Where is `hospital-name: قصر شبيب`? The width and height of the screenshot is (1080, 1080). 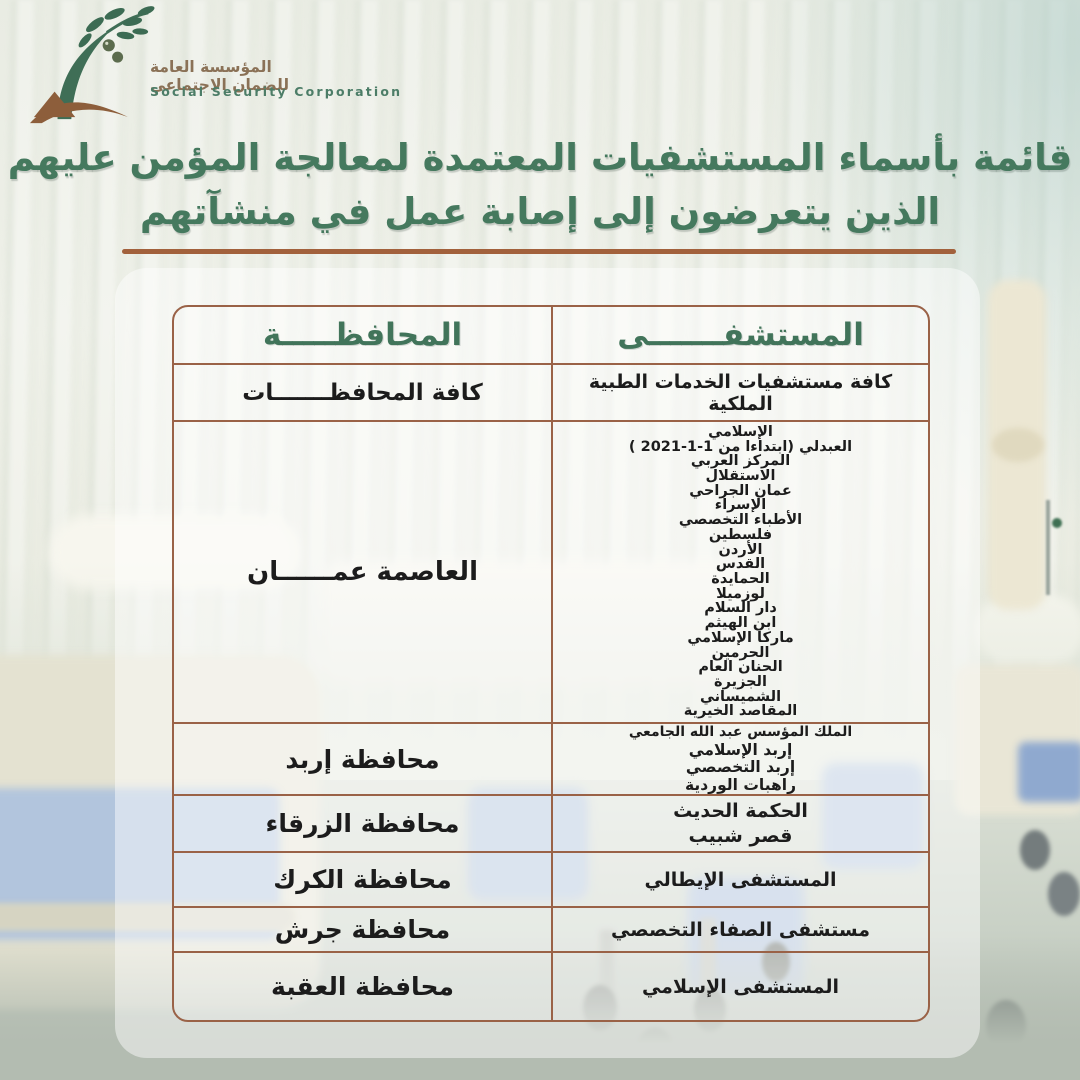
hospital-name: قصر شبيب is located at coordinates (740, 835).